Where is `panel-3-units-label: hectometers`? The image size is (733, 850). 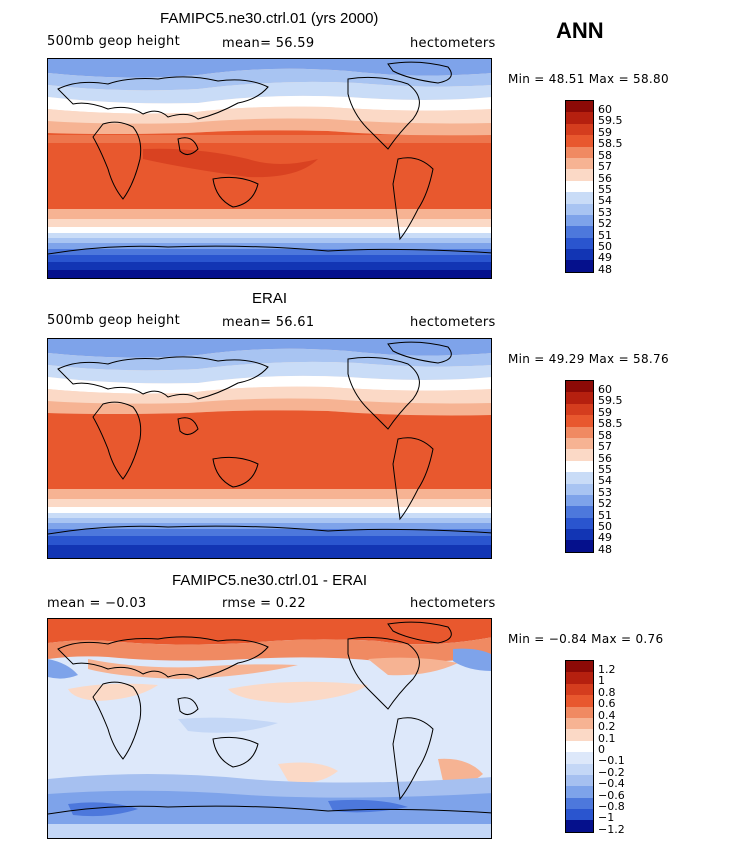
panel-3-units-label: hectometers is located at coordinates (453, 603).